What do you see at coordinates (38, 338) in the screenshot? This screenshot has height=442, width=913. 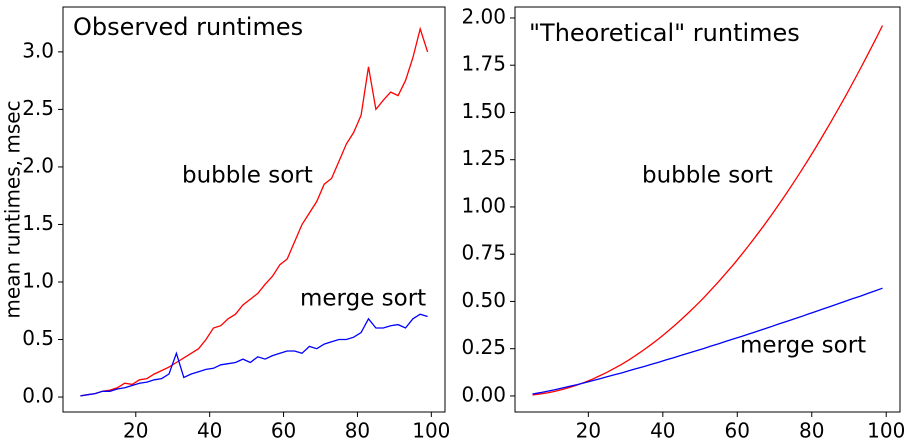 I see `y-tick-label: 0.5` at bounding box center [38, 338].